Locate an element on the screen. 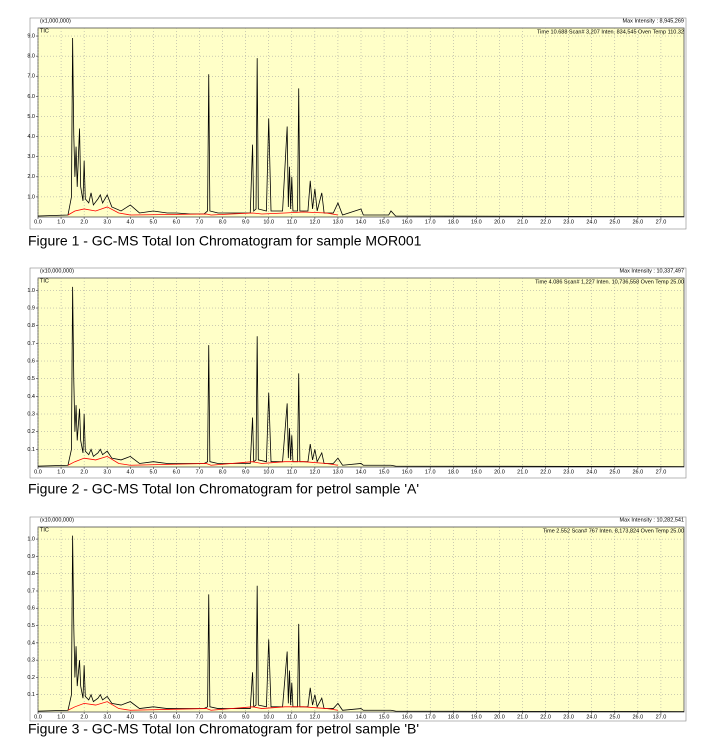 The height and width of the screenshot is (743, 712). x-tick-label: 14.0 is located at coordinates (361, 222).